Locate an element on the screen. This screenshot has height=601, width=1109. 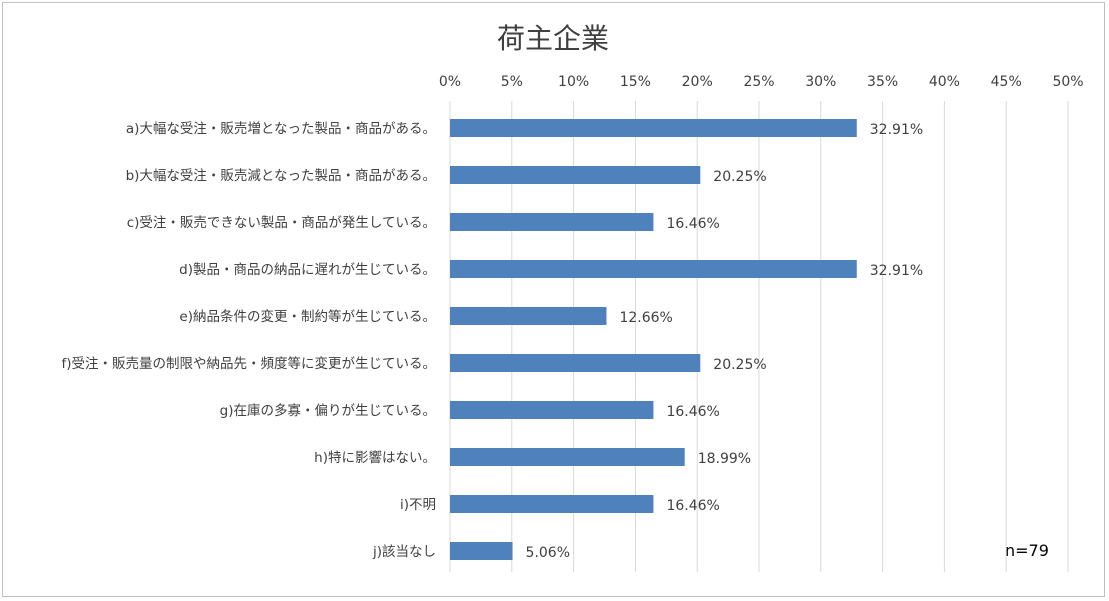
x-tick-label: 35% is located at coordinates (882, 82).